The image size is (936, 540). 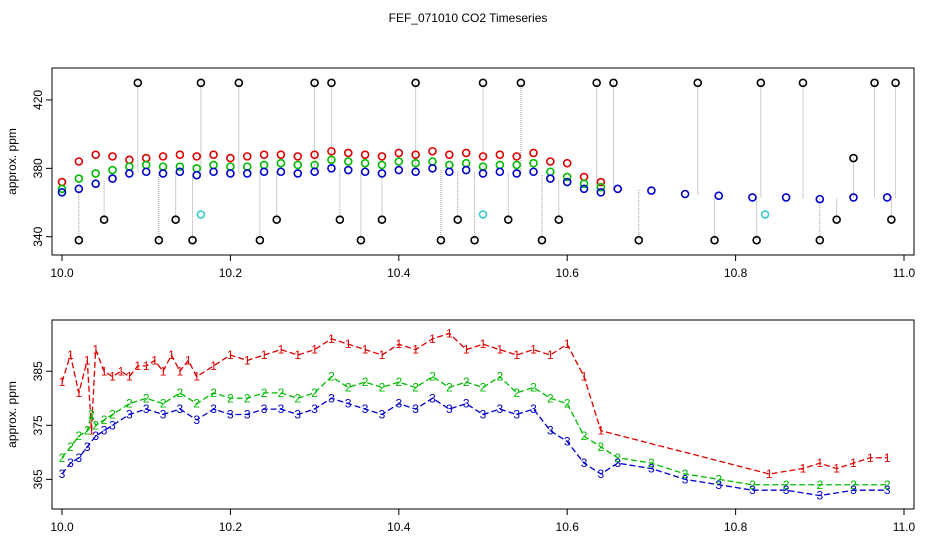 What do you see at coordinates (468, 18) in the screenshot?
I see `figure-title: FEF_071010 CO2 Timeseries` at bounding box center [468, 18].